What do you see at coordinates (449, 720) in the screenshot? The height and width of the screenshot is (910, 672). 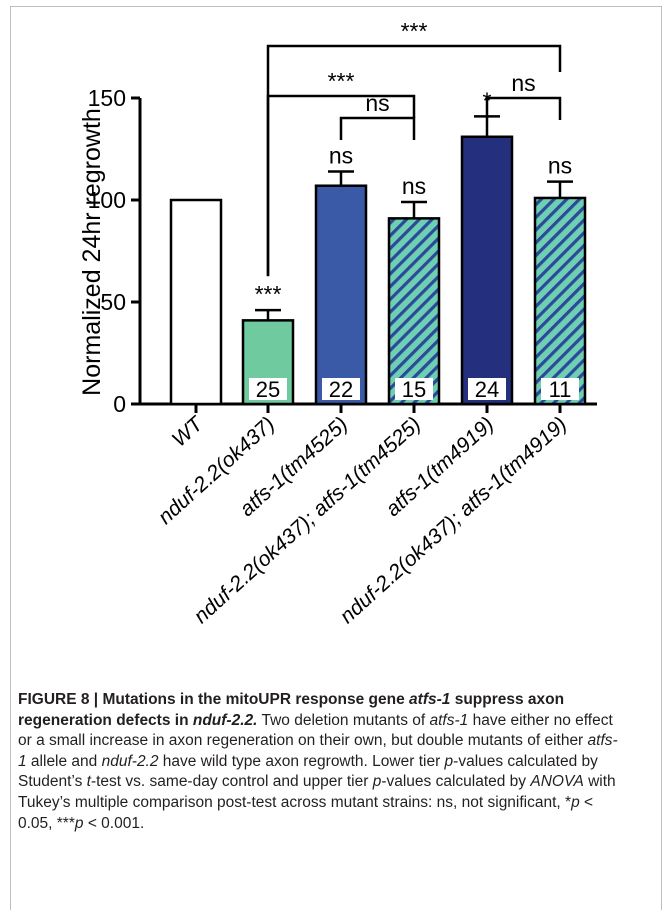 I see `caption-gene-1: atfs-1` at bounding box center [449, 720].